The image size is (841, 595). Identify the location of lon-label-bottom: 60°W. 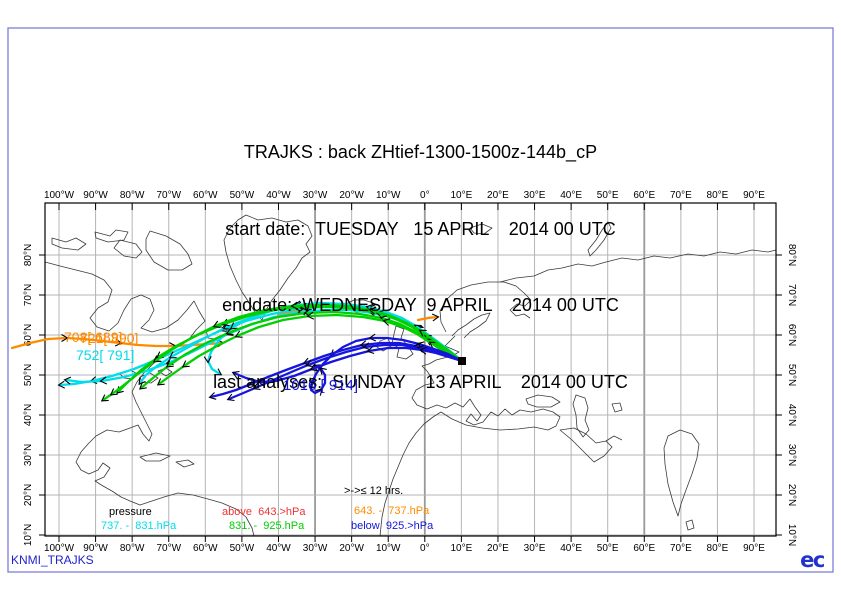
(205, 548).